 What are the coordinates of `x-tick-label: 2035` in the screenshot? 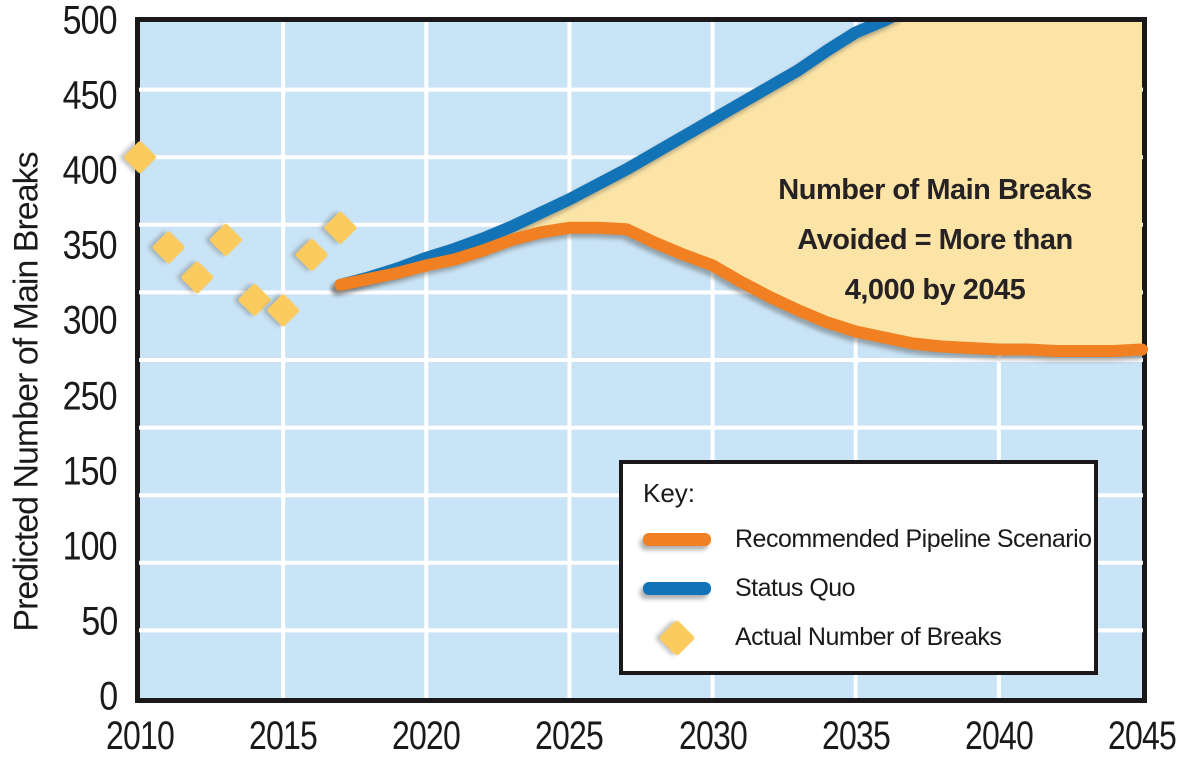 It's located at (856, 736).